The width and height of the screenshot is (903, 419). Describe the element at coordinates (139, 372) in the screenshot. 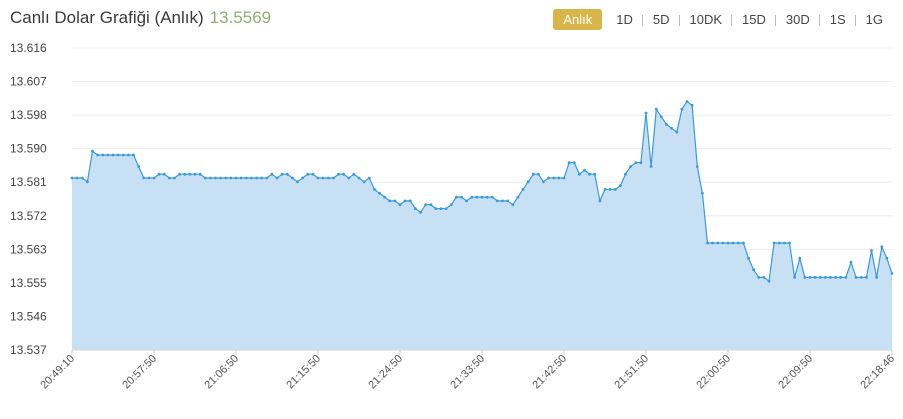

I see `x-tick-label: 20:57:50` at that location.